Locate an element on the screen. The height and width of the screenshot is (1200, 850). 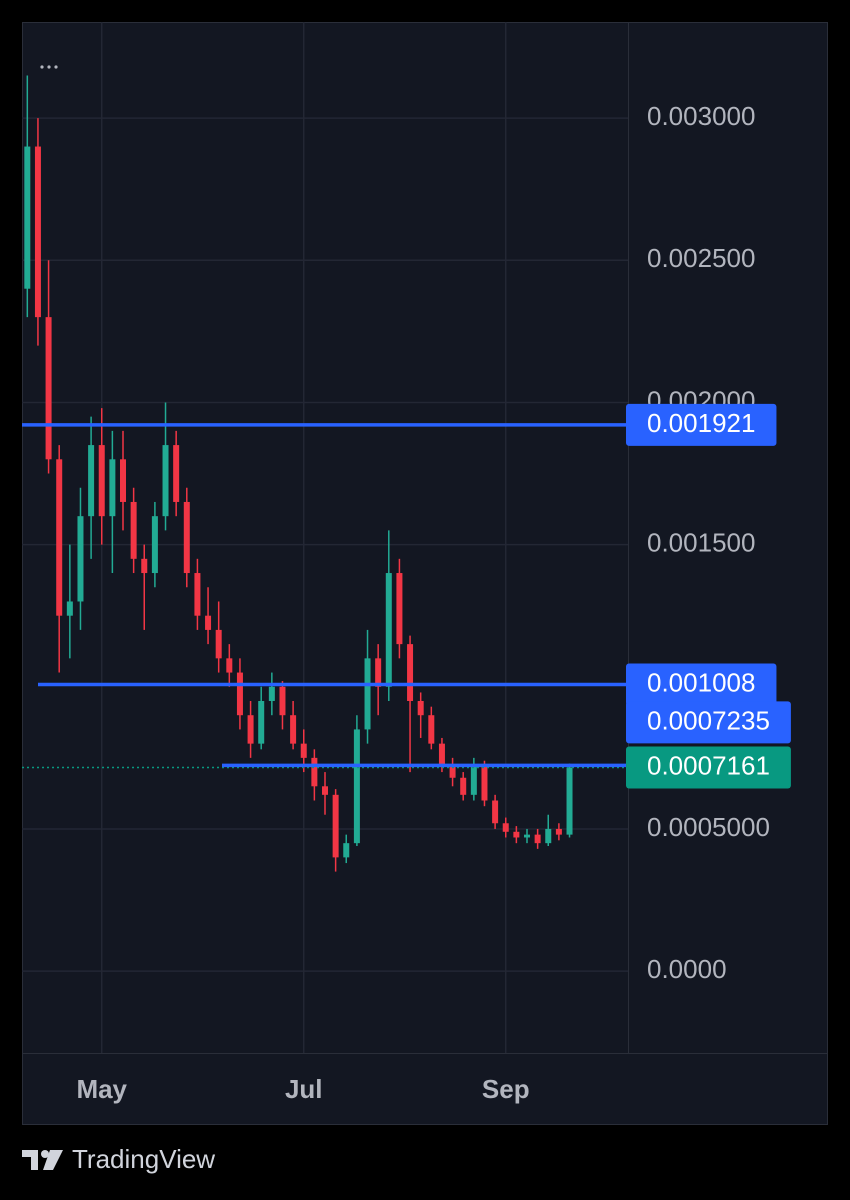
x-tick-label: Jul is located at coordinates (304, 1089).